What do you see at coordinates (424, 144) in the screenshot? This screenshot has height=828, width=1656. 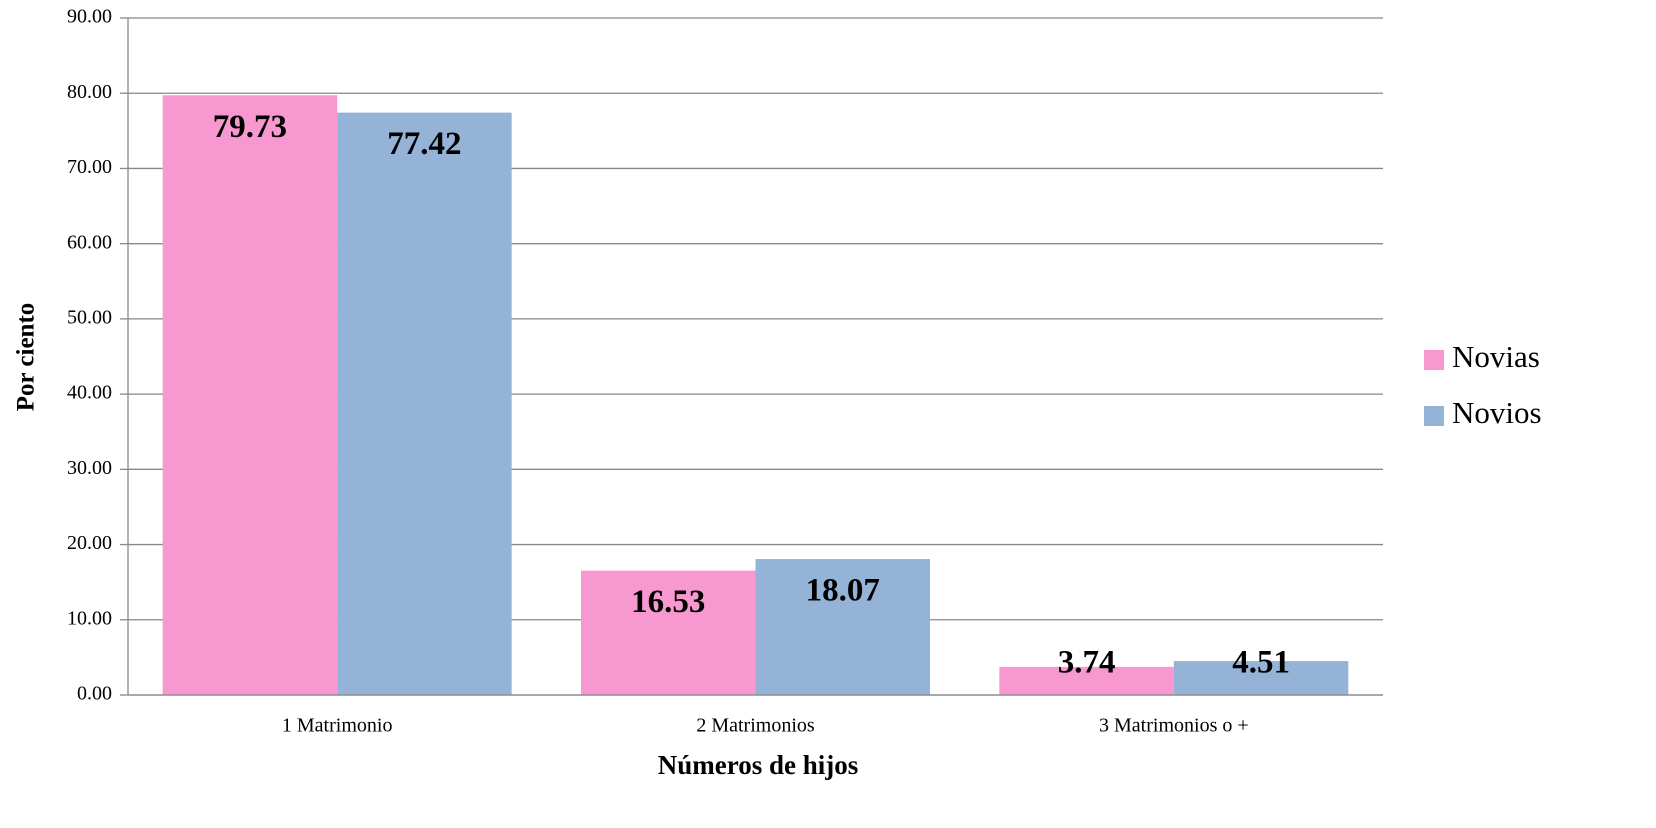 I see `data-label: 77.42` at bounding box center [424, 144].